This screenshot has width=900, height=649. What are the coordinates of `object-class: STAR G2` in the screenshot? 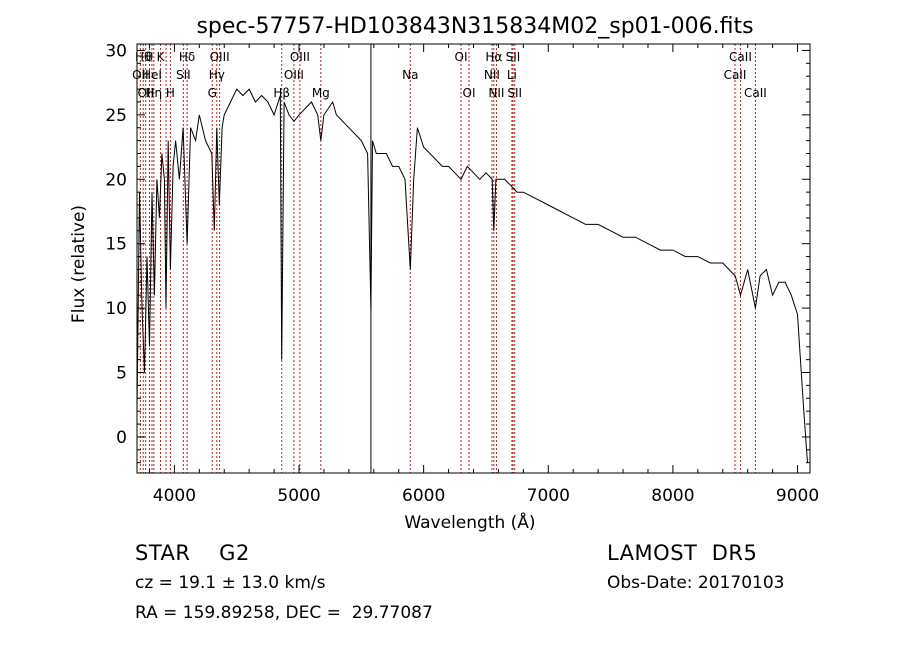 It's located at (192, 553).